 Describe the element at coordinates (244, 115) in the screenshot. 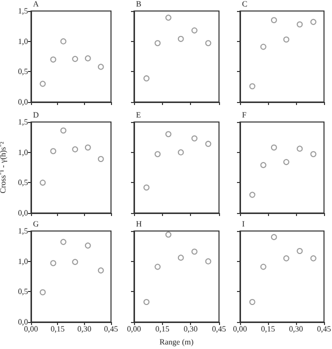

I see `chart-title: F` at that location.